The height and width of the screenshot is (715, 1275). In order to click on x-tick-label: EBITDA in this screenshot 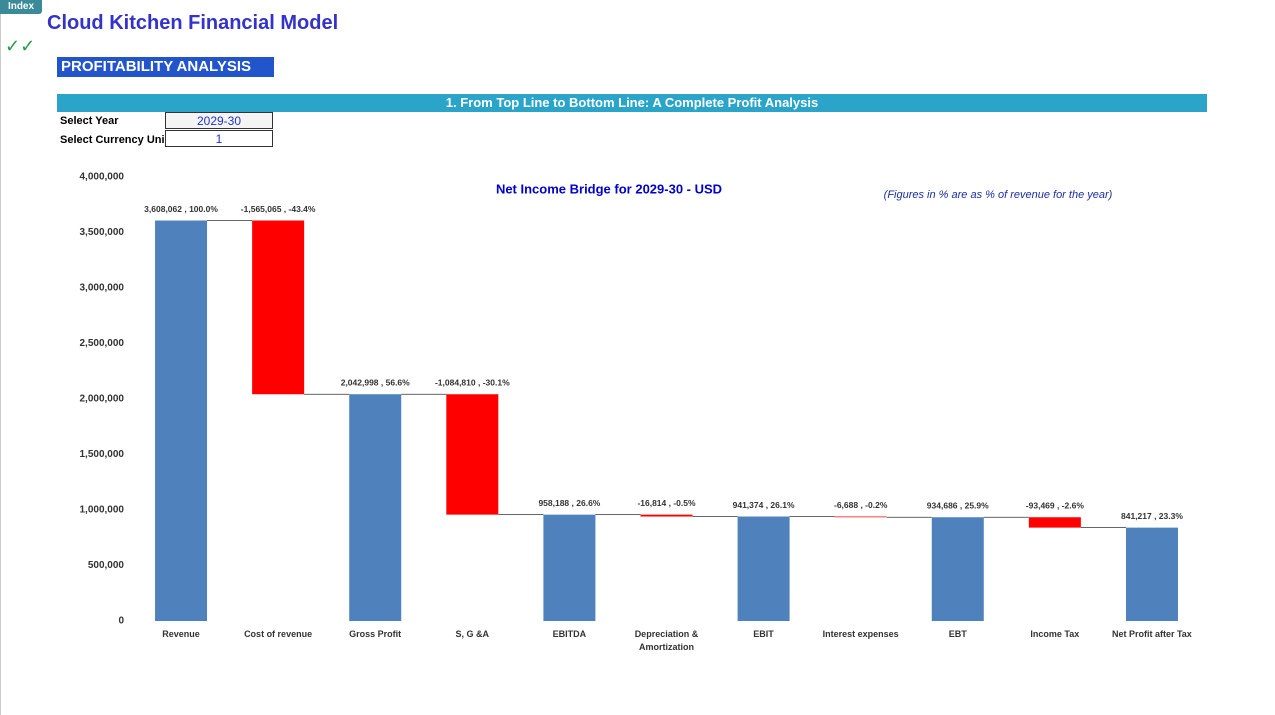, I will do `click(569, 634)`.